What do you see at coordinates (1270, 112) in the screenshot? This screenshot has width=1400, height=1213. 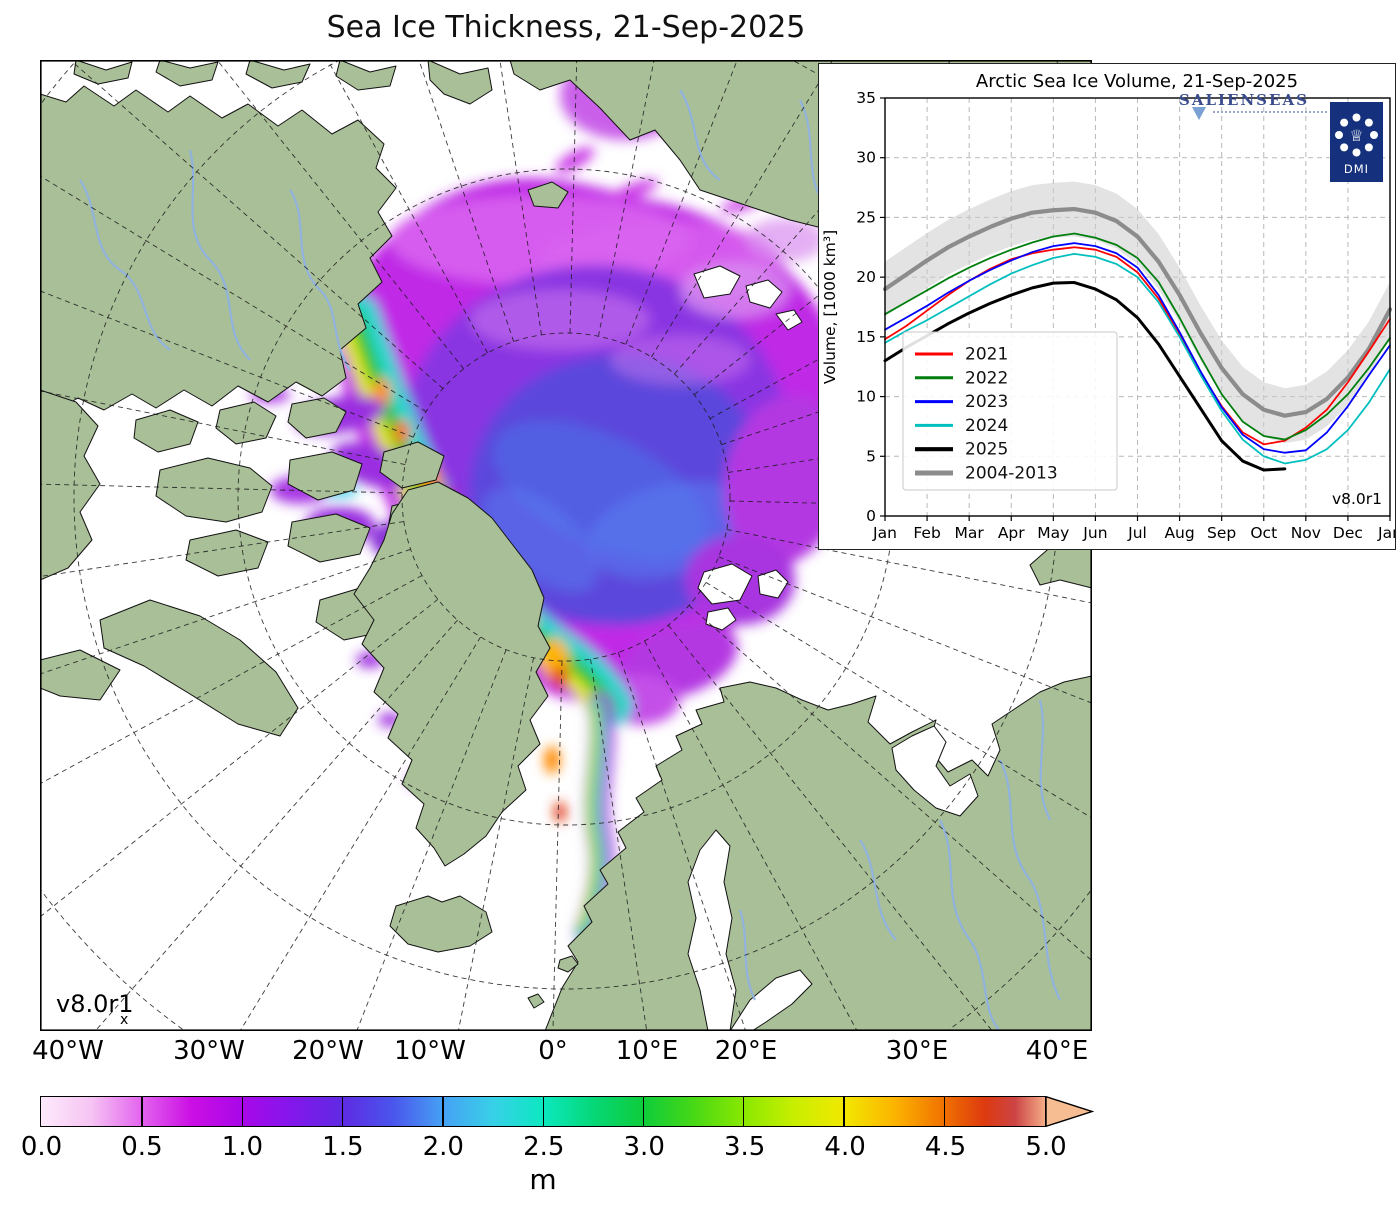 I see `salienseas-tagline-dots` at bounding box center [1270, 112].